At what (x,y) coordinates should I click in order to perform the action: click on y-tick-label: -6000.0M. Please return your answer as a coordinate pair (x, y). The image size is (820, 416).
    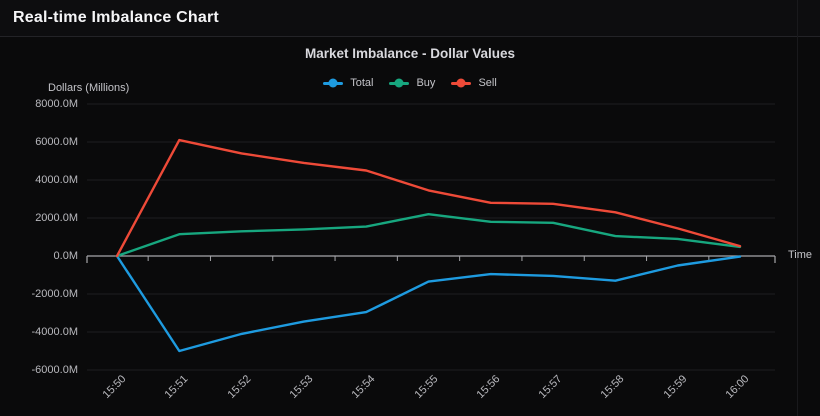
    Looking at the image, I should click on (54, 370).